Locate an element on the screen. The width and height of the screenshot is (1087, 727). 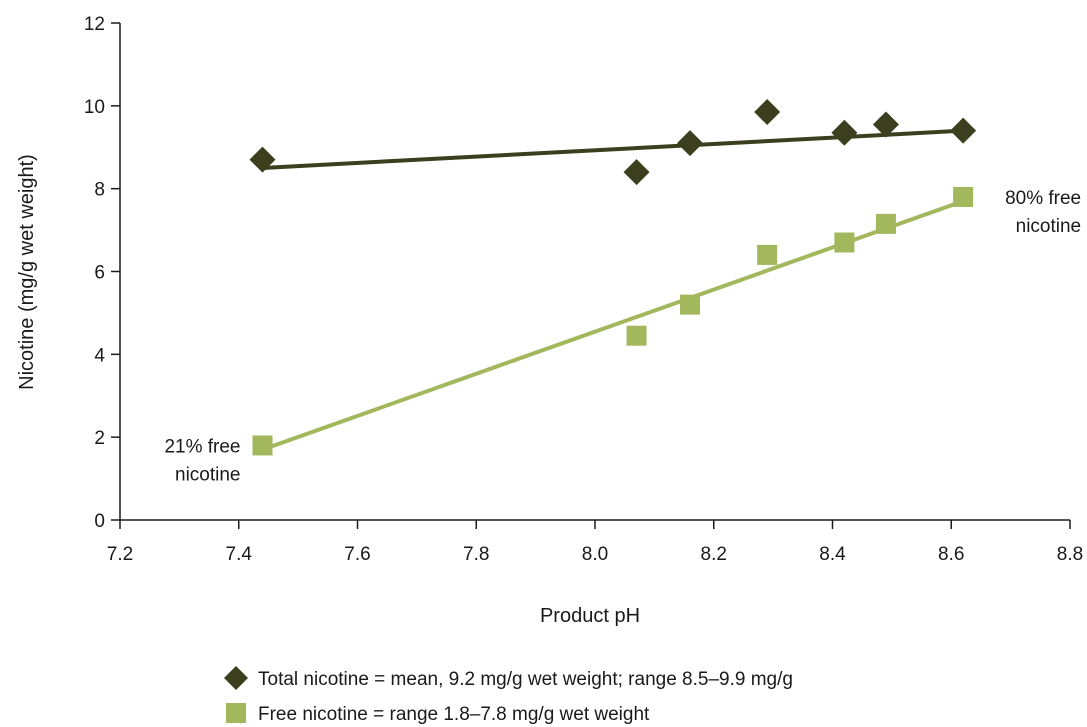
x-axis-label: Product pH is located at coordinates (590, 616).